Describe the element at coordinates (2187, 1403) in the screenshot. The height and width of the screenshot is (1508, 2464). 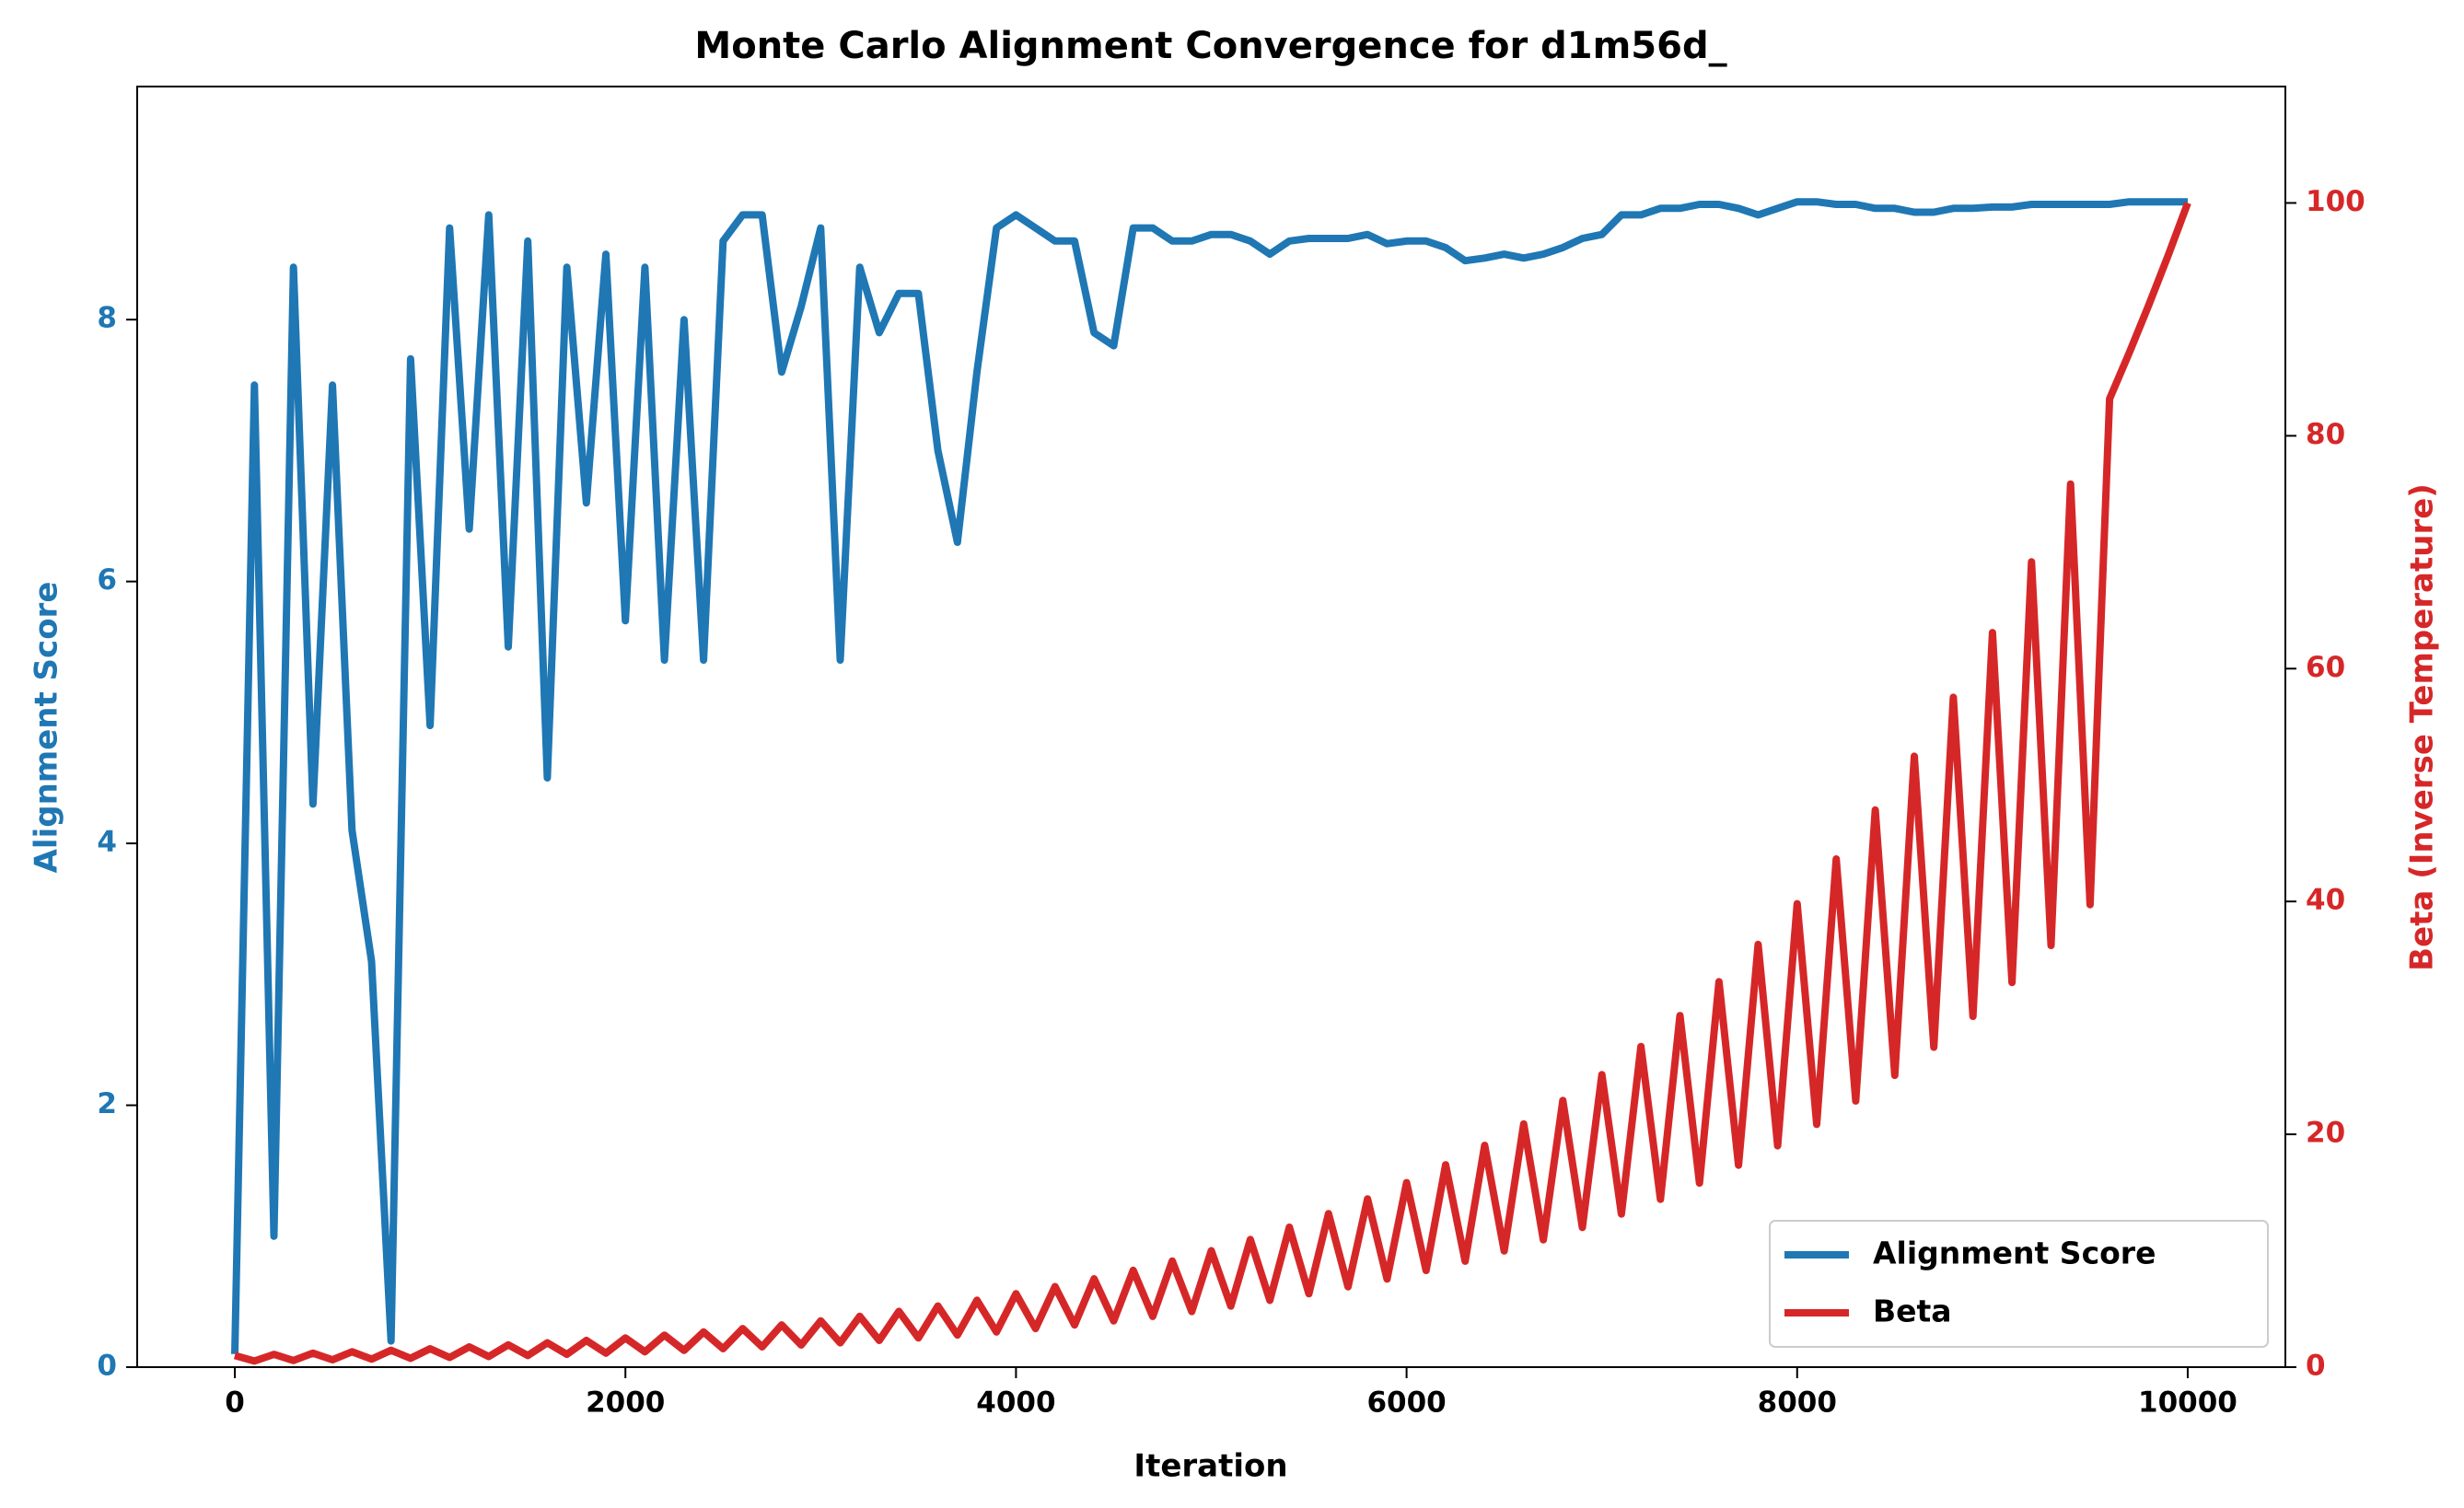
I see `x-tick-label: 10000` at that location.